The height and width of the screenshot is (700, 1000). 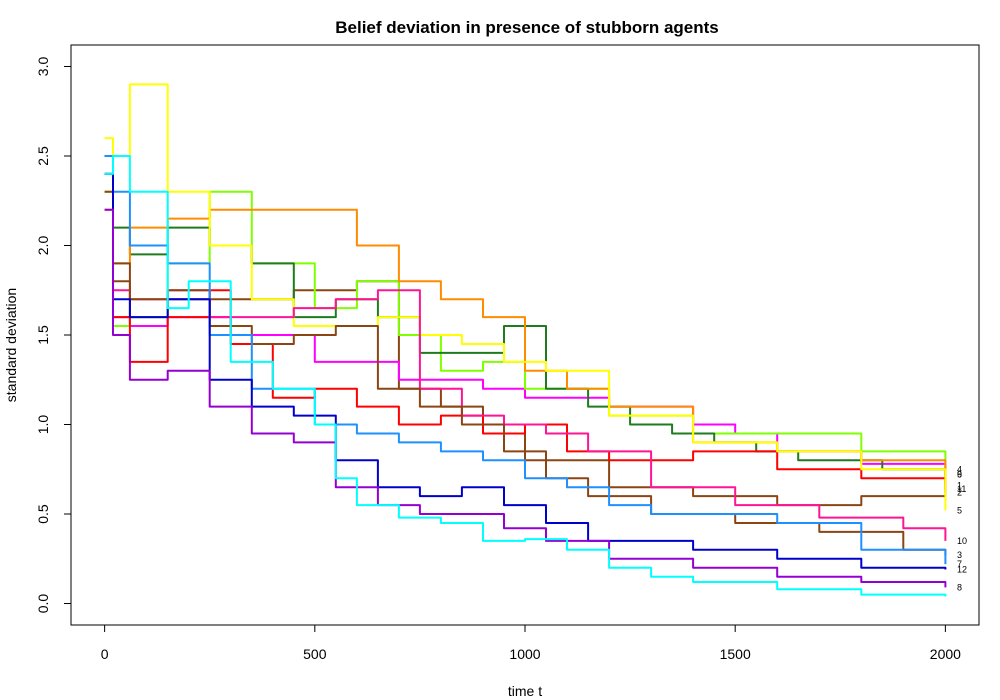 I want to click on series-6-1-label: 6, so click(x=959, y=475).